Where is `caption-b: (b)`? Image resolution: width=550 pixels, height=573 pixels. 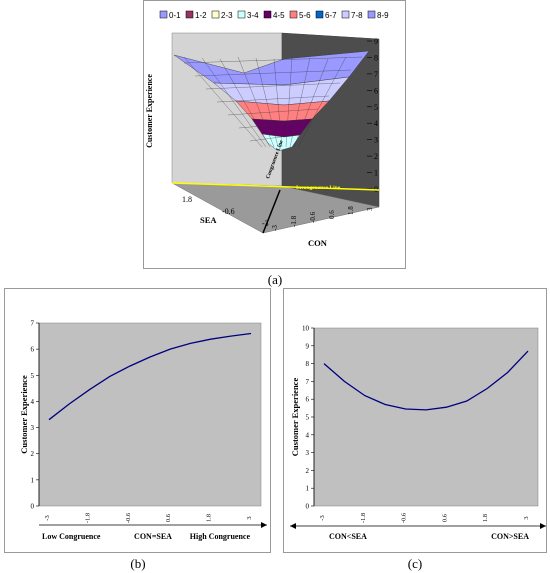
caption-b: (b) is located at coordinates (138, 563).